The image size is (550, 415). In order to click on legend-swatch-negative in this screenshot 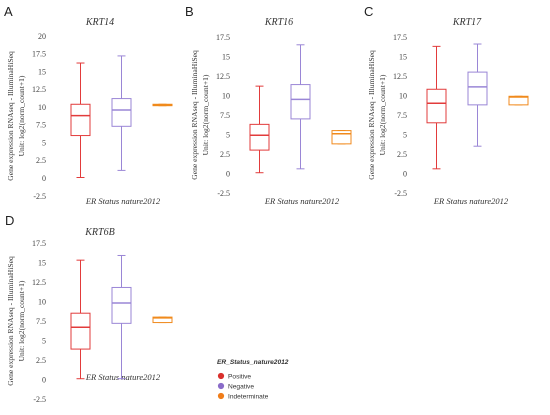, I will do `click(221, 386)`.